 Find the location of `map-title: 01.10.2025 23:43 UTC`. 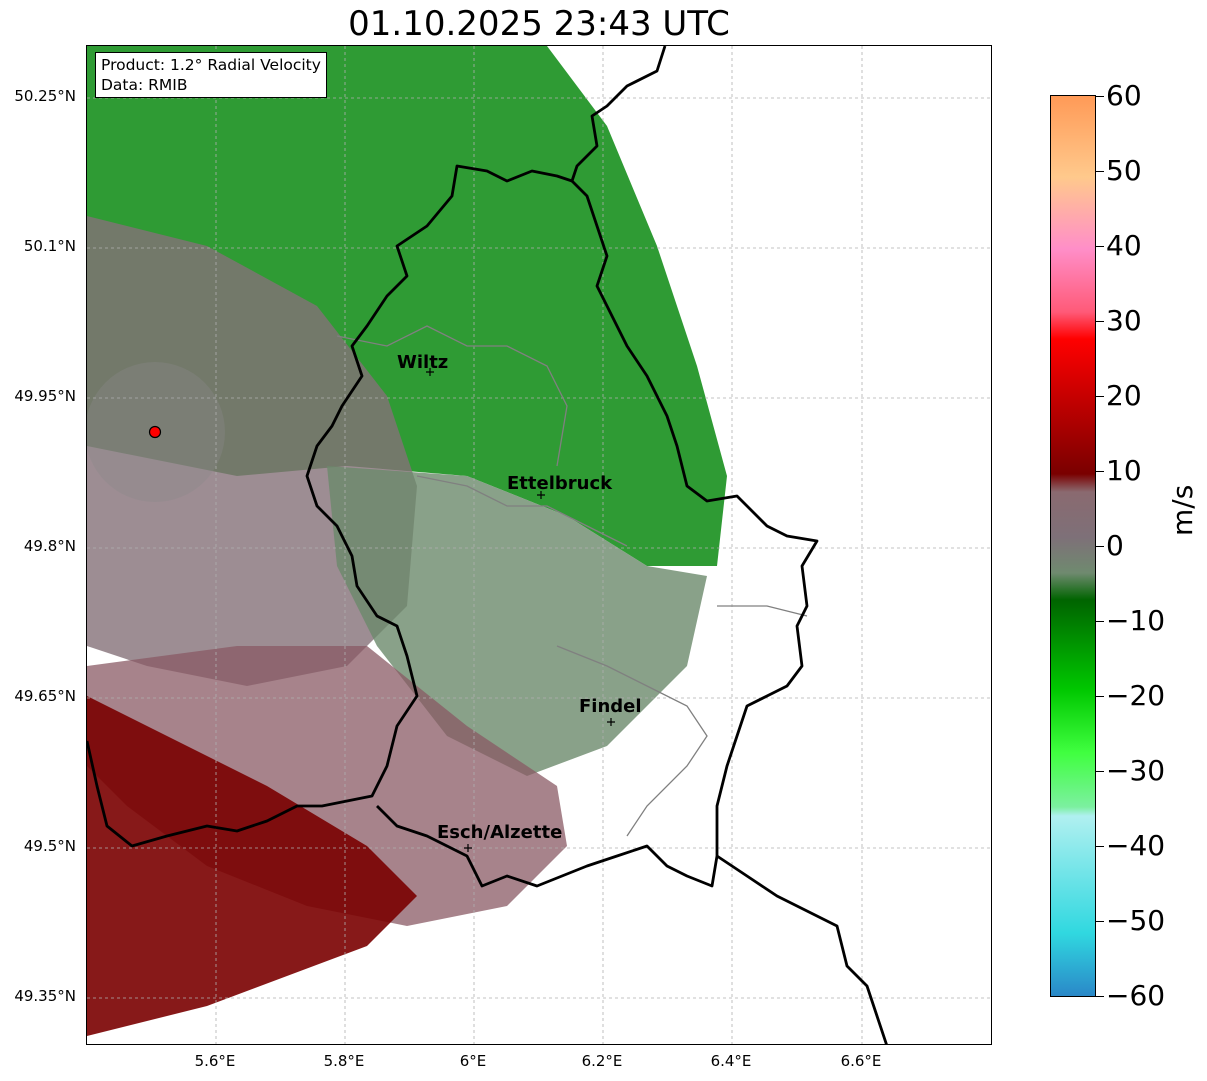

map-title: 01.10.2025 23:43 UTC is located at coordinates (539, 24).